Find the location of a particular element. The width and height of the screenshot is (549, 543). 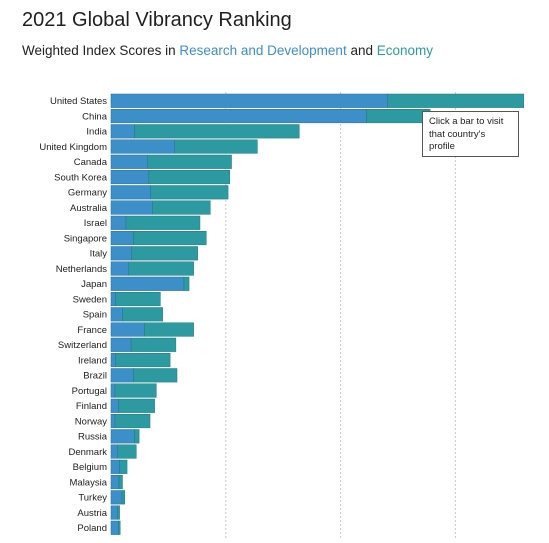

category-label-turkey: Turkey is located at coordinates (92, 498).